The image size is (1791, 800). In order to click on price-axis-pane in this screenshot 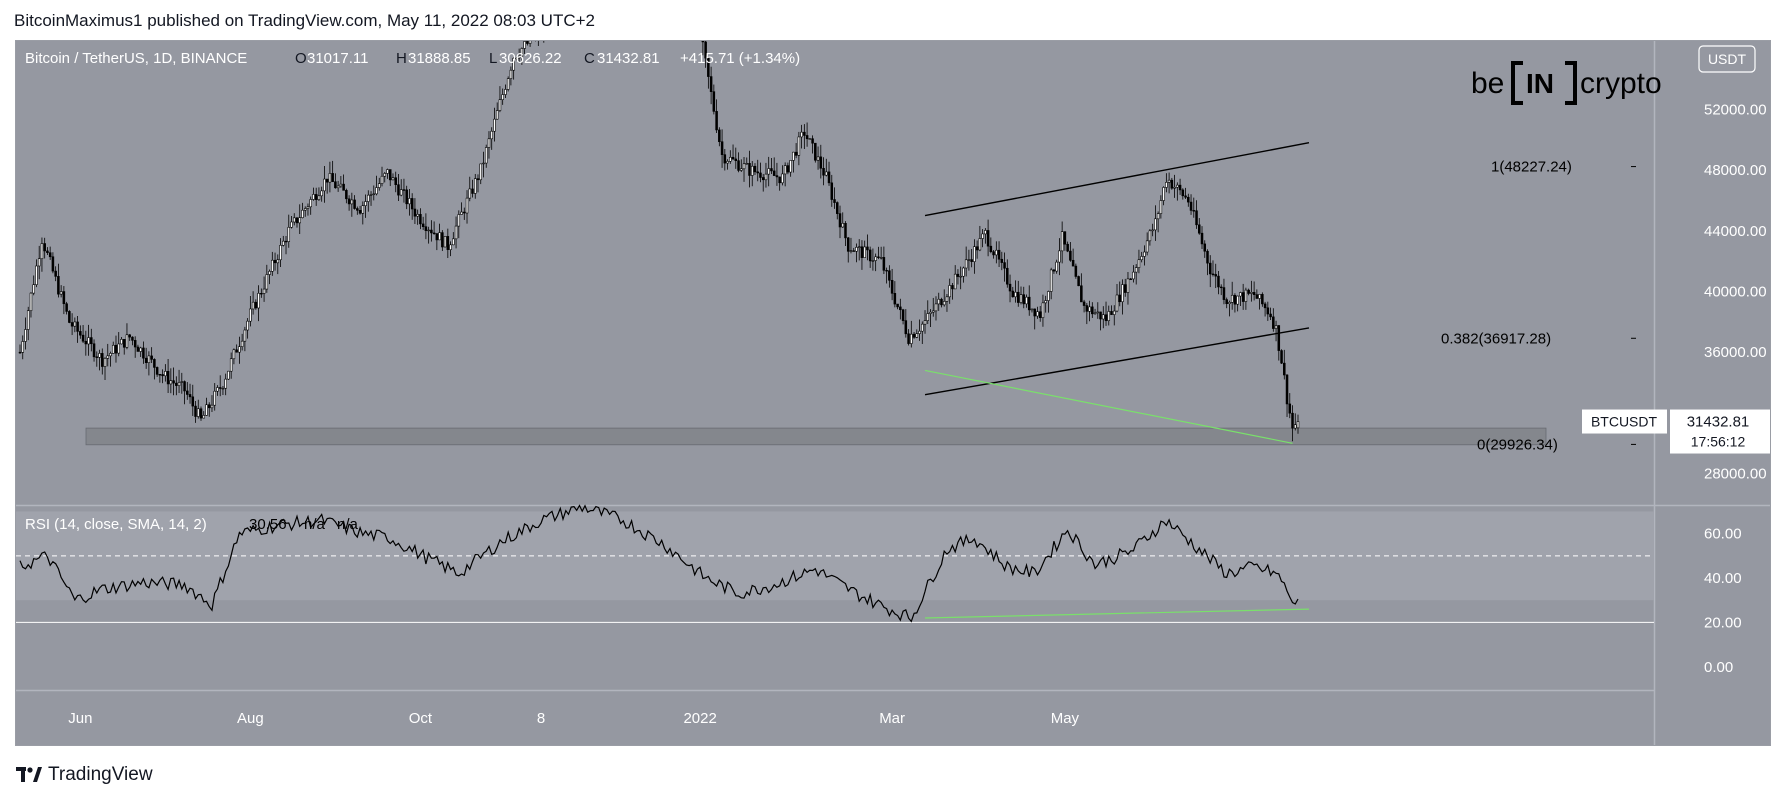, I will do `click(1712, 393)`.